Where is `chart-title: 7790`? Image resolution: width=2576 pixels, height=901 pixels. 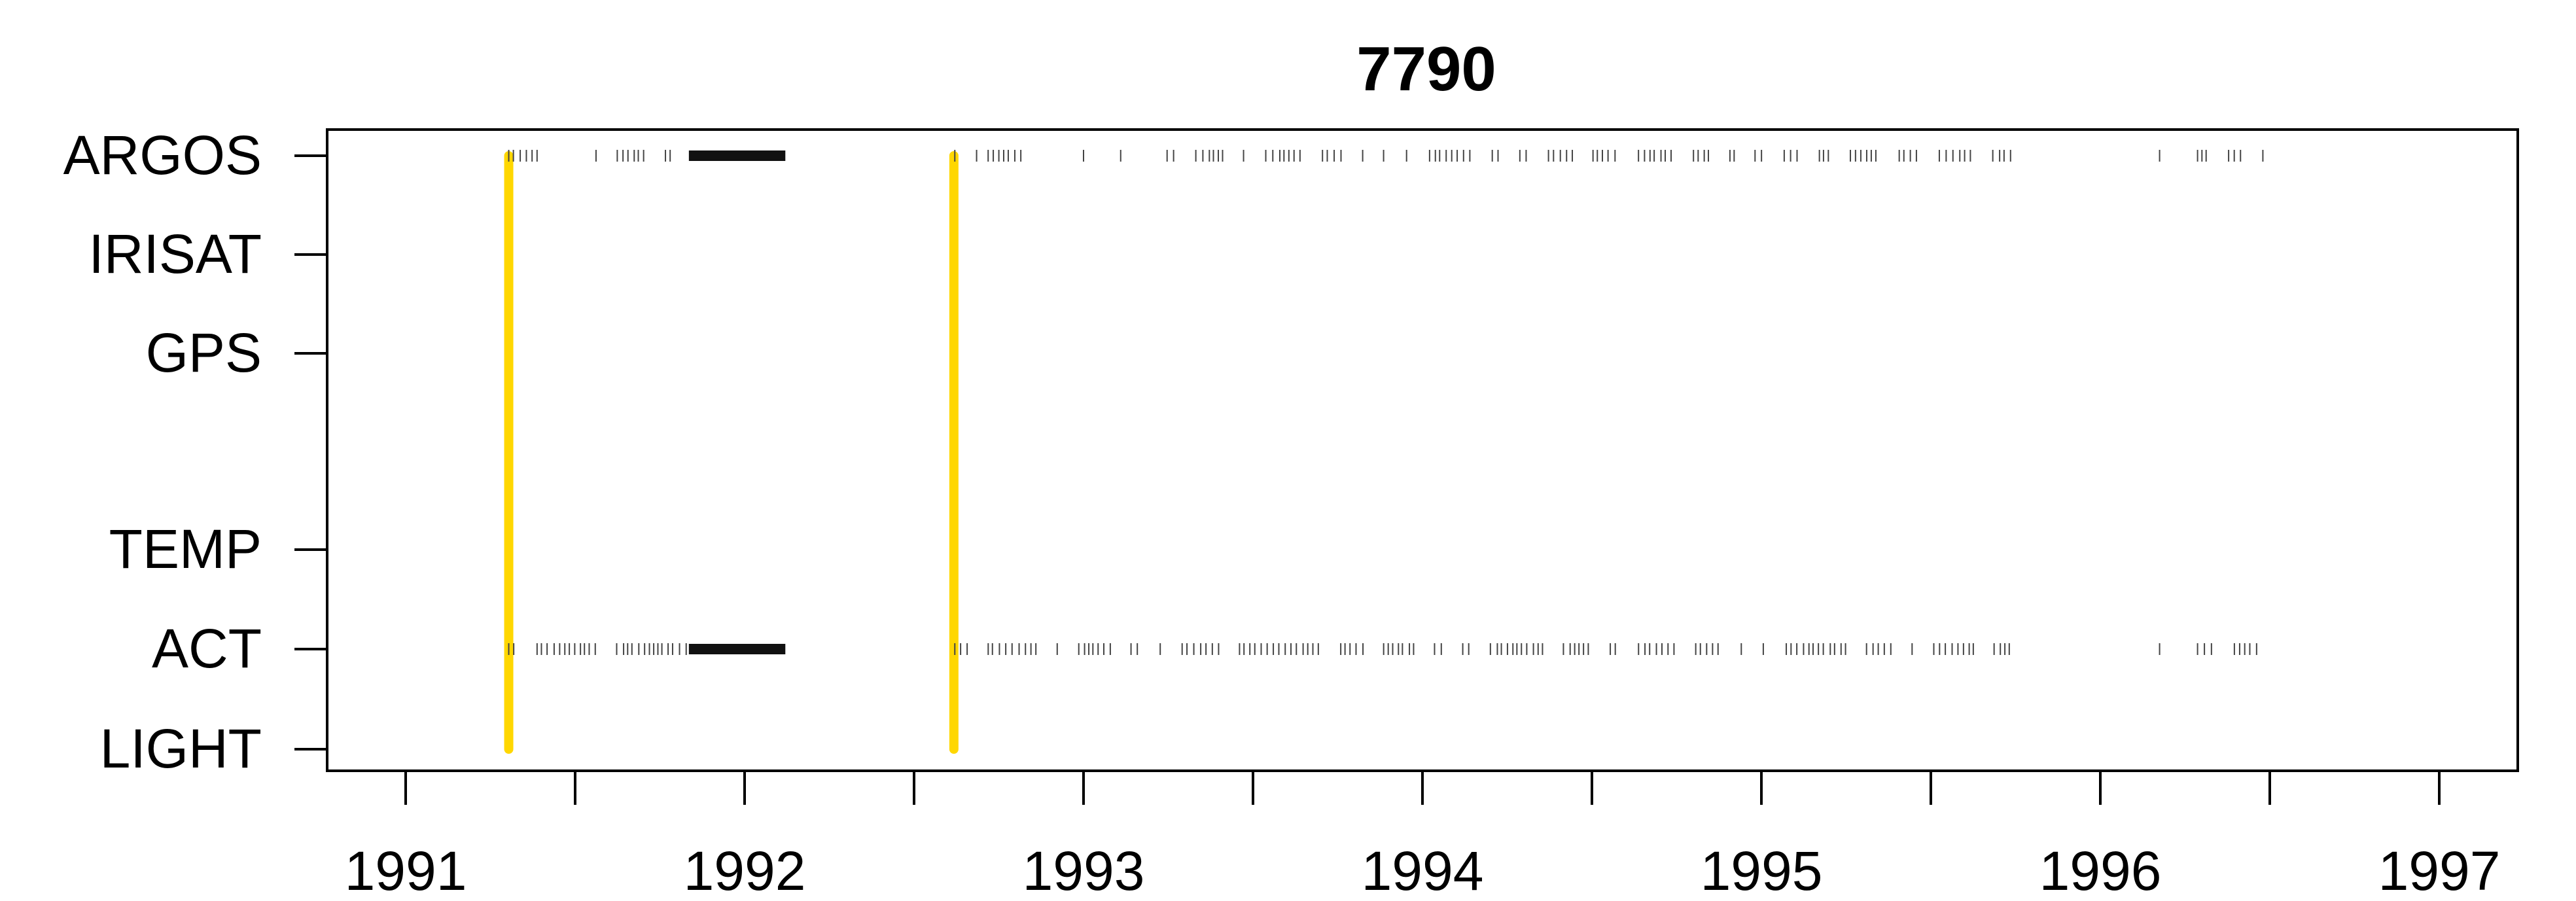 chart-title: 7790 is located at coordinates (1426, 69).